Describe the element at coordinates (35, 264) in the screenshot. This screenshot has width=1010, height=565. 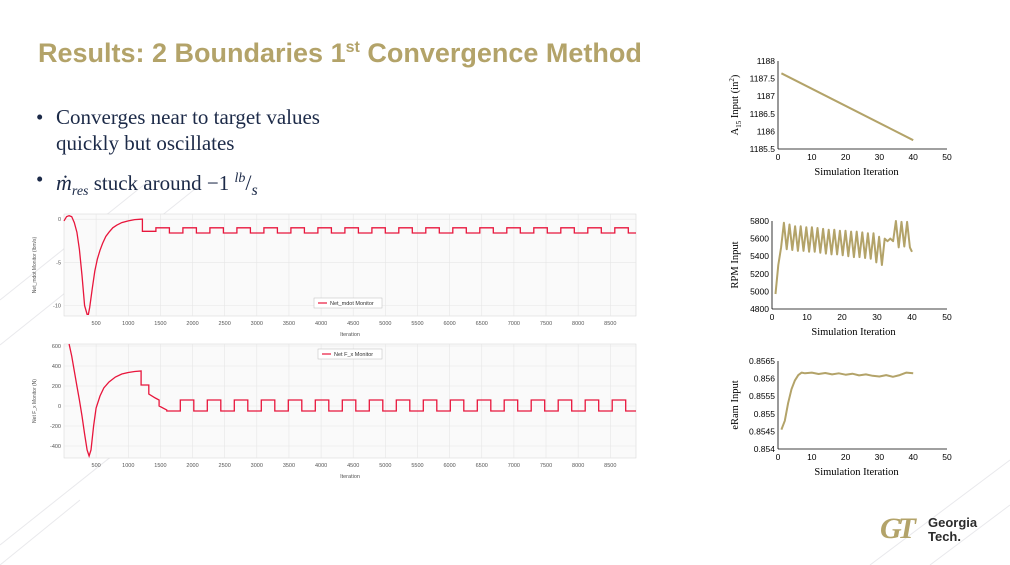
I see `y-axis-label: Net_mdot Monitor (lbm/s)` at that location.